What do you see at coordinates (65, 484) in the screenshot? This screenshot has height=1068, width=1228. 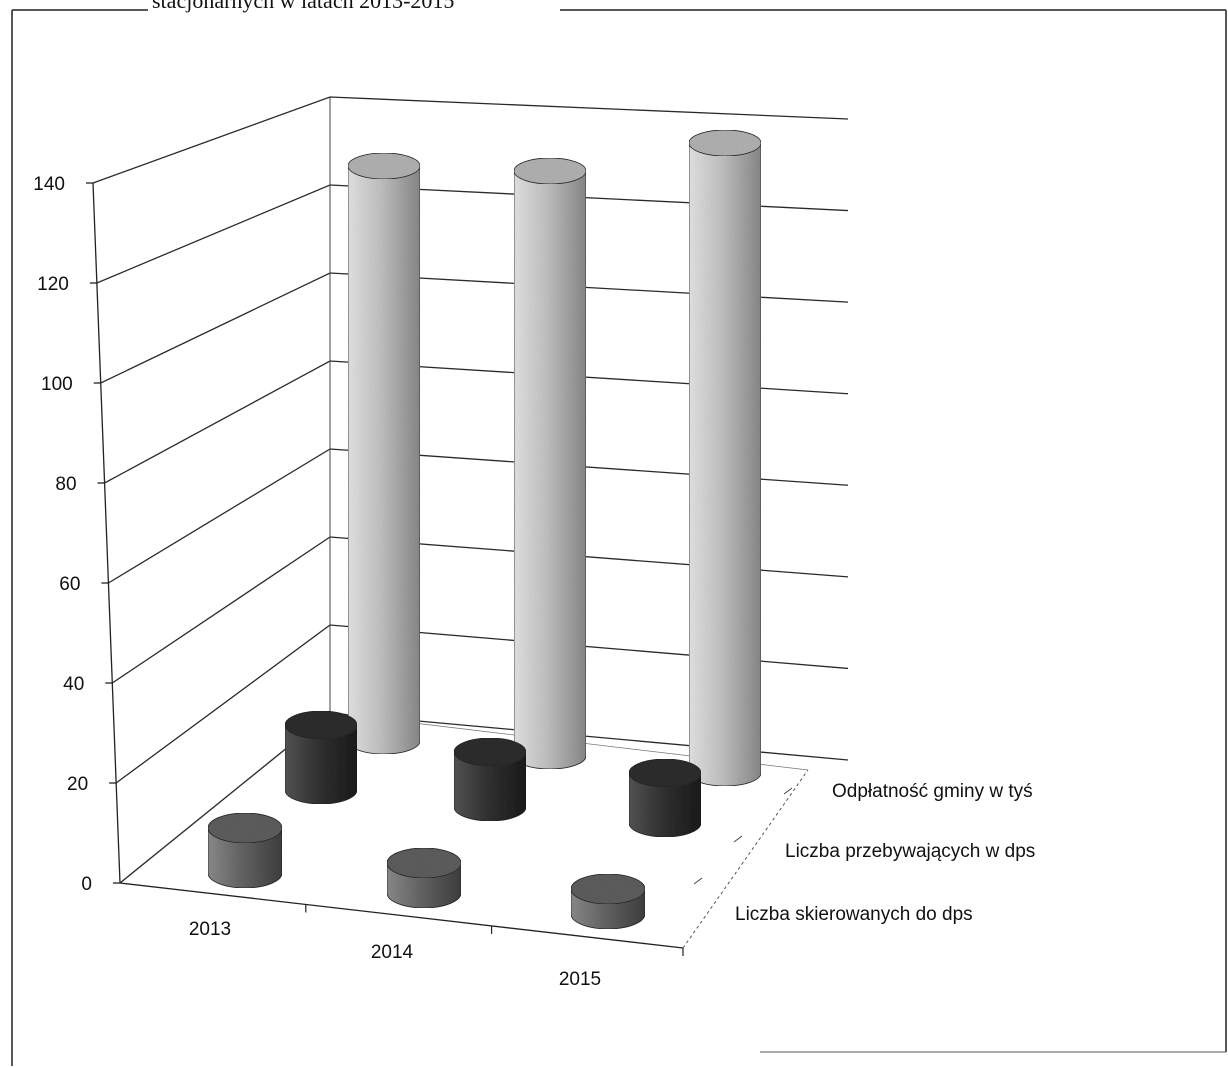 I see `y-tick-label: 80` at bounding box center [65, 484].